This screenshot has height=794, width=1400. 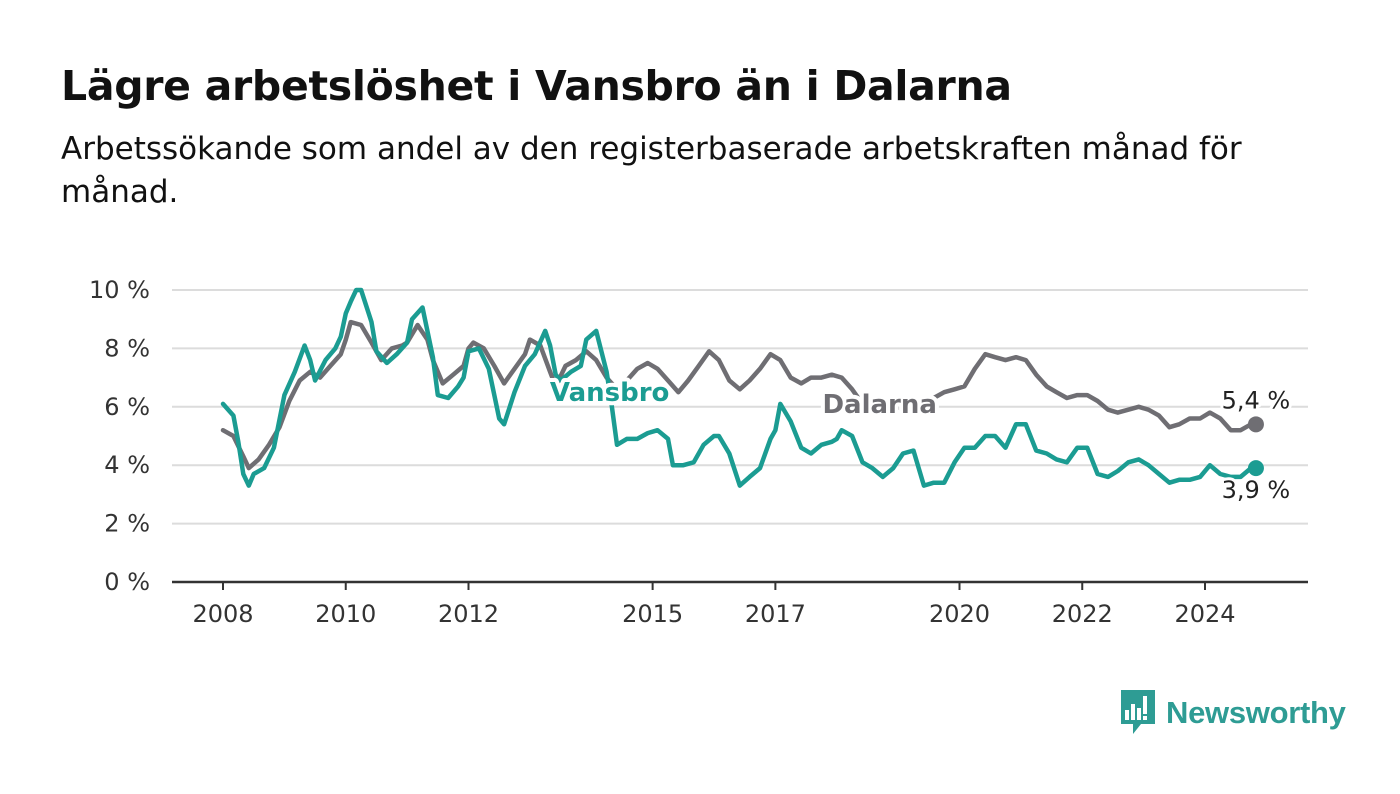 I want to click on dalarna-line, so click(x=739, y=395).